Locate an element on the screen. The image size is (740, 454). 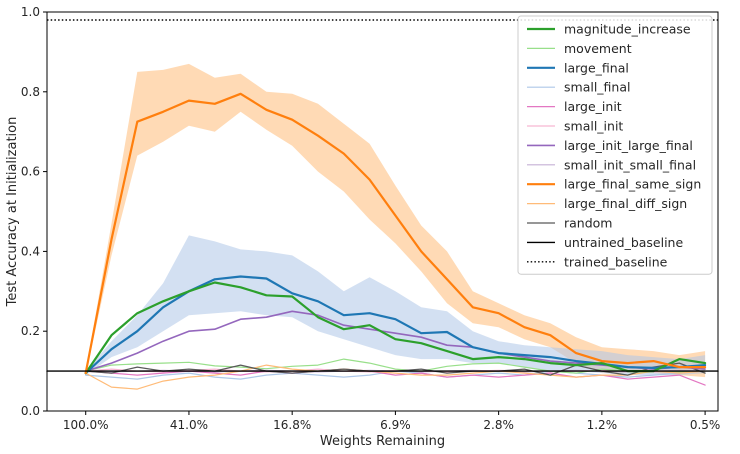
x-tick-label: 100.0% is located at coordinates (86, 425).